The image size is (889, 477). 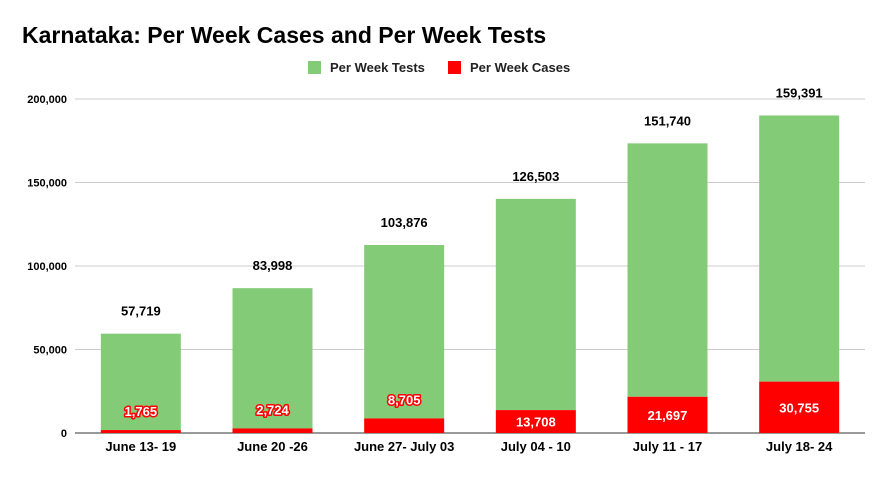 What do you see at coordinates (64, 434) in the screenshot?
I see `y-tick-label: 0` at bounding box center [64, 434].